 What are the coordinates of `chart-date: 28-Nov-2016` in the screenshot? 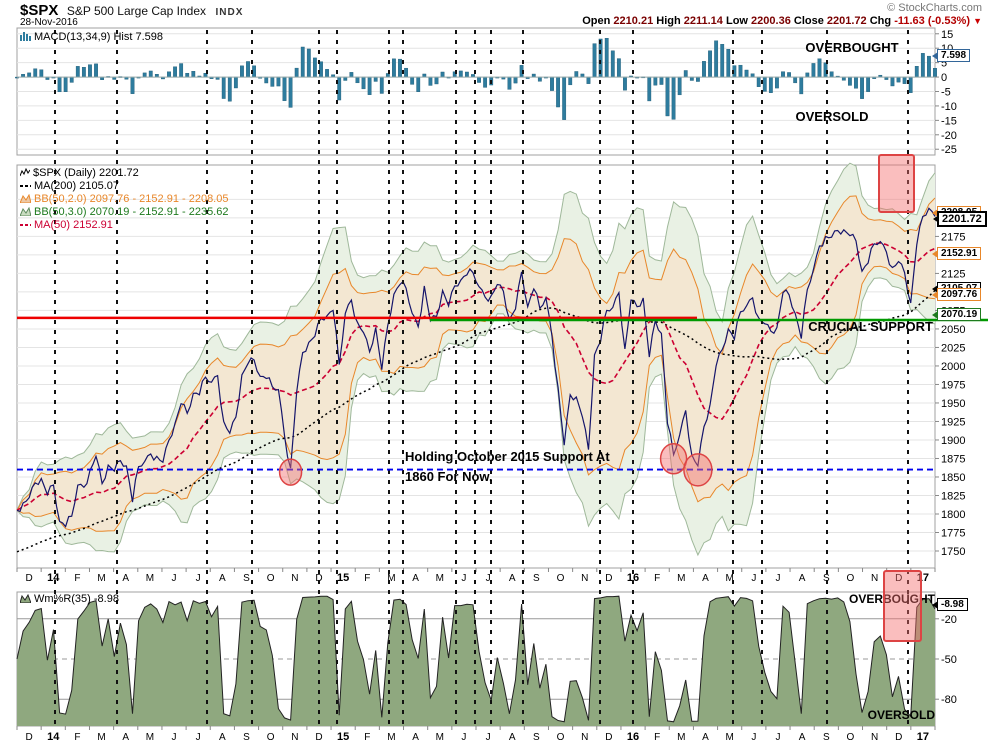 It's located at (49, 22).